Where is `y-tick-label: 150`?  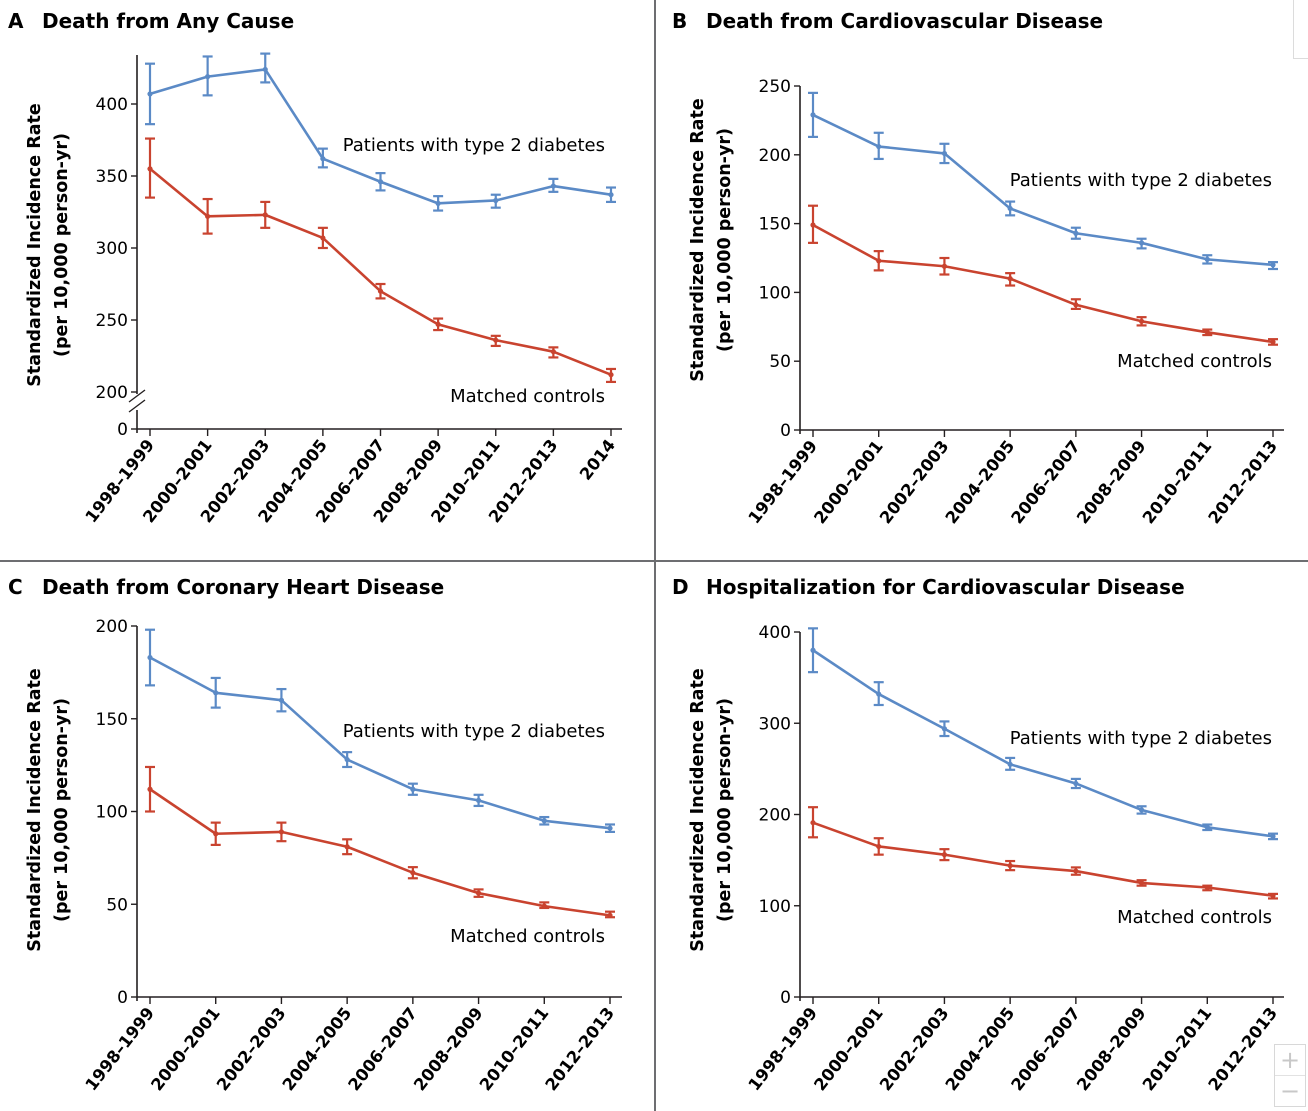 y-tick-label: 150 is located at coordinates (775, 225).